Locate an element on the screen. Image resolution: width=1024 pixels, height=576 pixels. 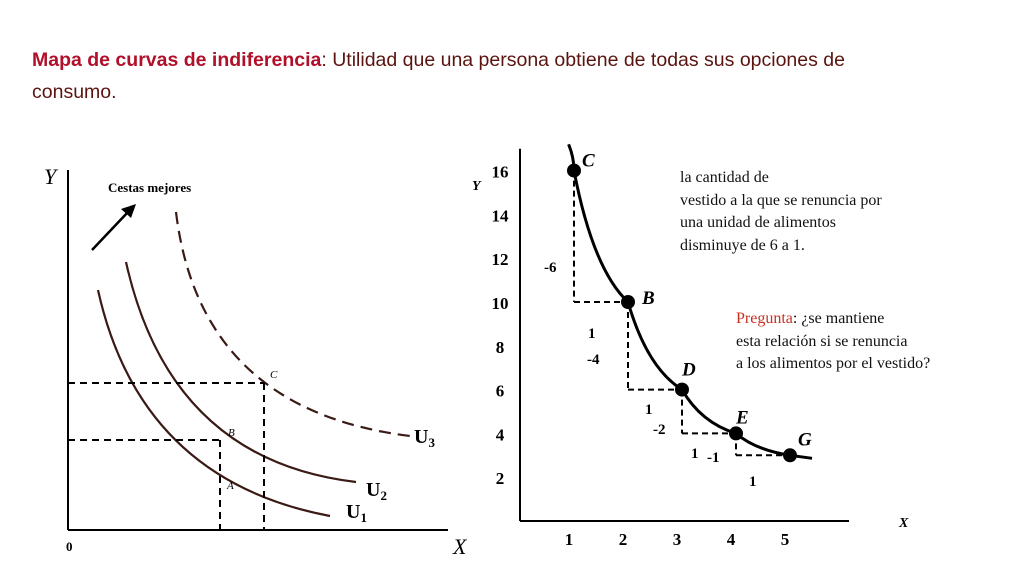
y-tick-label: 10 is located at coordinates (500, 303).